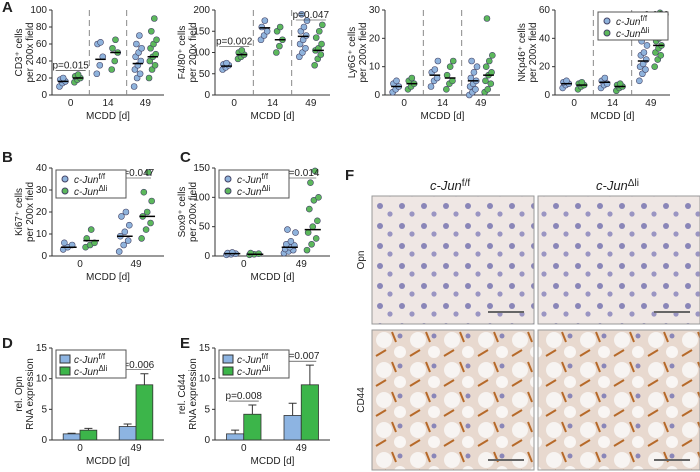  I want to click on y-tick-label: 15, so click(205, 348).